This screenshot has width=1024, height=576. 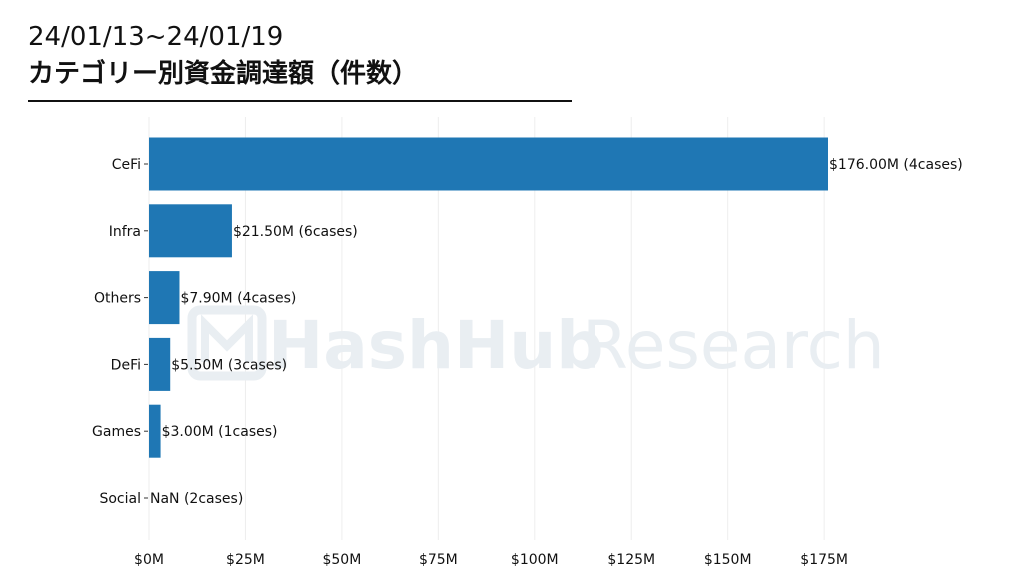 I want to click on watermark: HashHub Research, so click(x=536, y=344).